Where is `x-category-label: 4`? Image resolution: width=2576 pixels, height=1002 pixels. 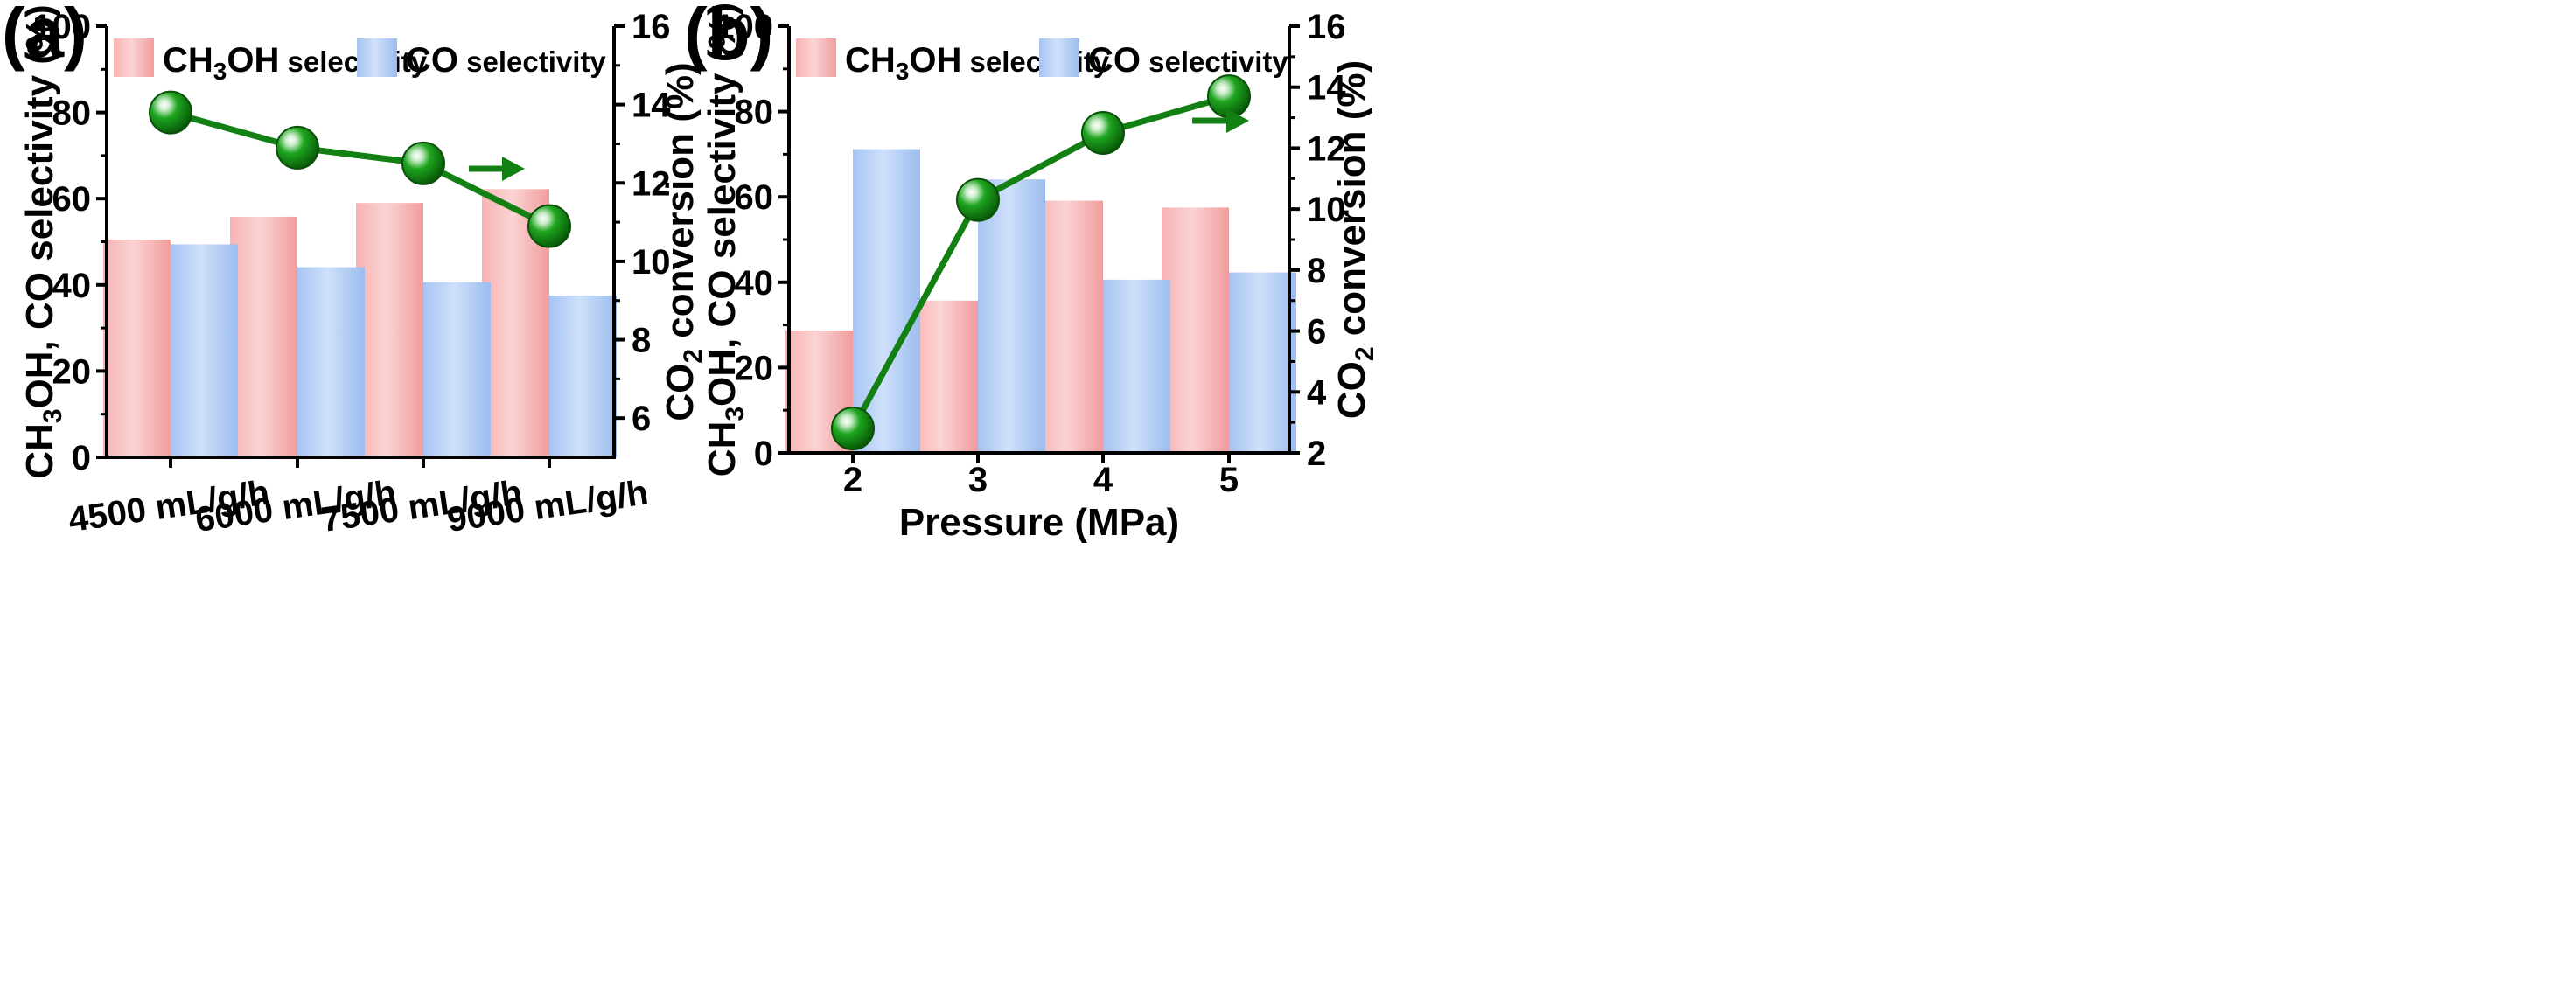 x-category-label: 4 is located at coordinates (1103, 480).